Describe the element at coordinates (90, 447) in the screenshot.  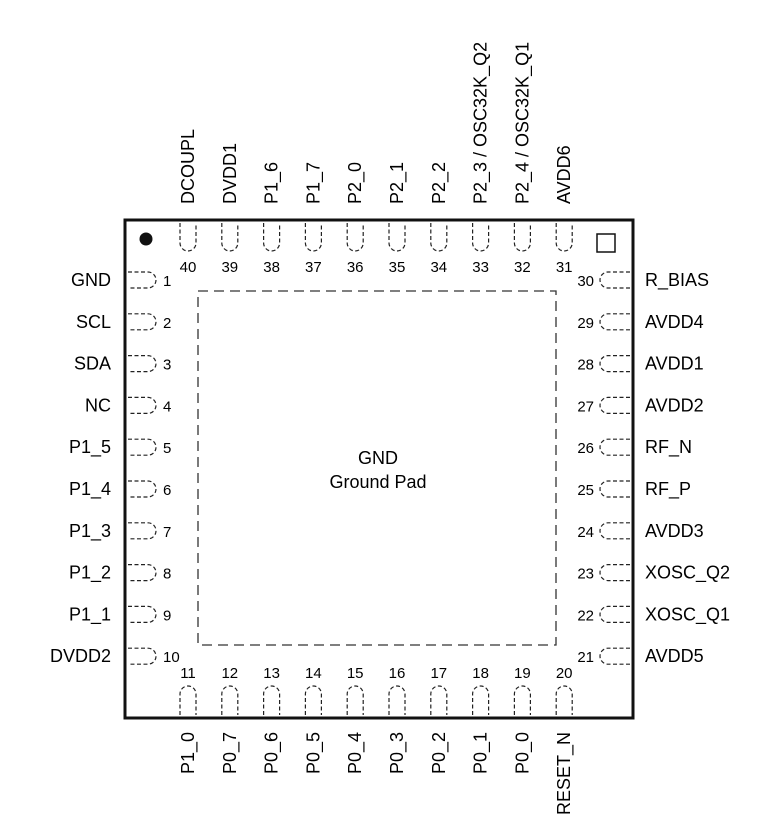
I see `pin-name: P1_5` at that location.